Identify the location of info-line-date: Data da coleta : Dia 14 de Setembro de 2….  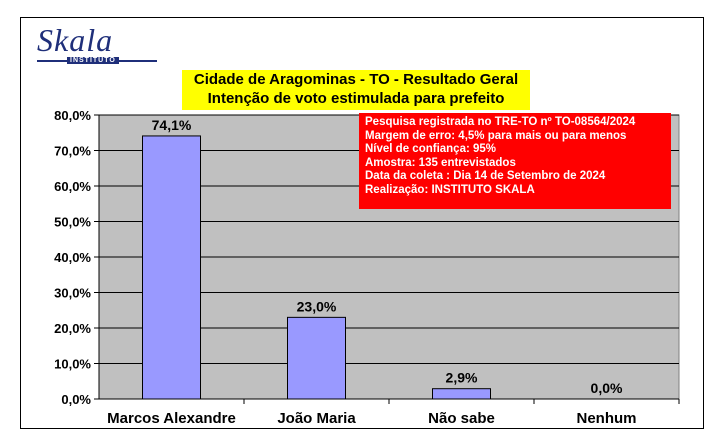
(485, 176).